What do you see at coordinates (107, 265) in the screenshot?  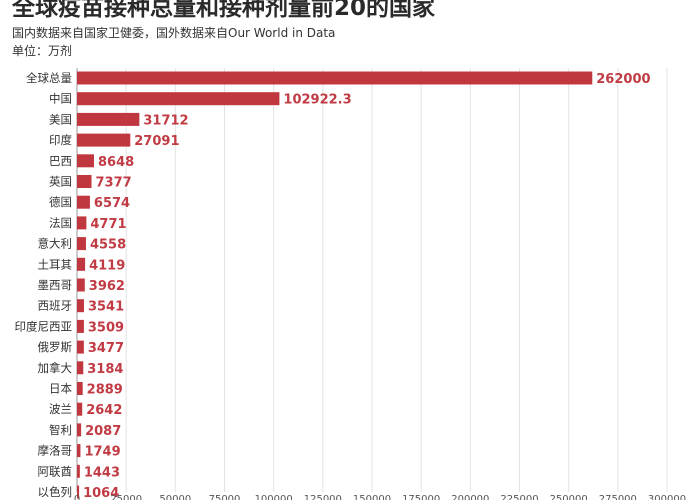 I see `value-label: 4119` at bounding box center [107, 265].